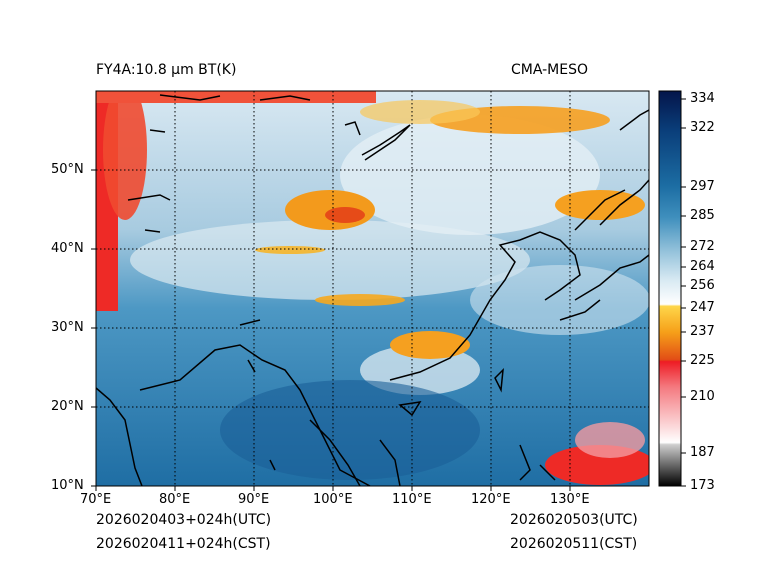 This screenshot has height=573, width=764. What do you see at coordinates (491, 499) in the screenshot?
I see `lon-tick-label: 120°E` at bounding box center [491, 499].